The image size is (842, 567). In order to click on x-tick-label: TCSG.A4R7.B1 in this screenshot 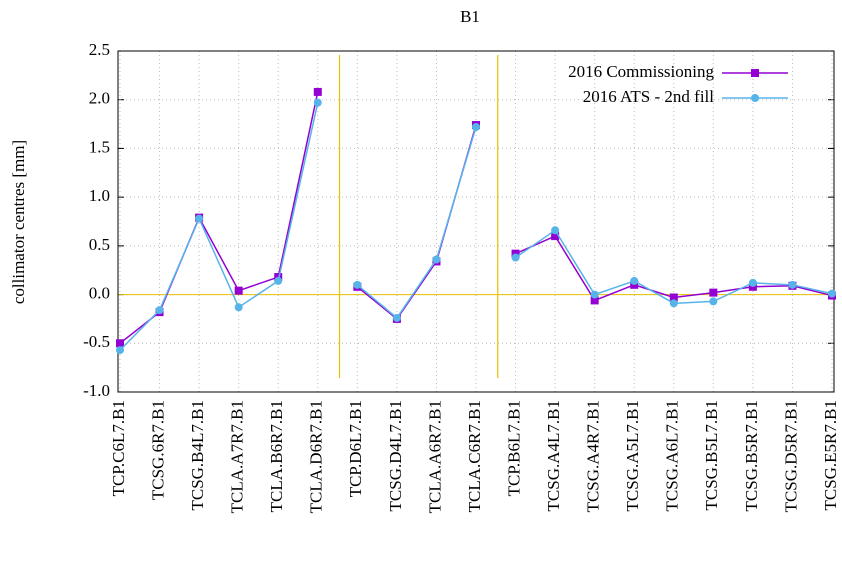, I will do `click(593, 456)`.